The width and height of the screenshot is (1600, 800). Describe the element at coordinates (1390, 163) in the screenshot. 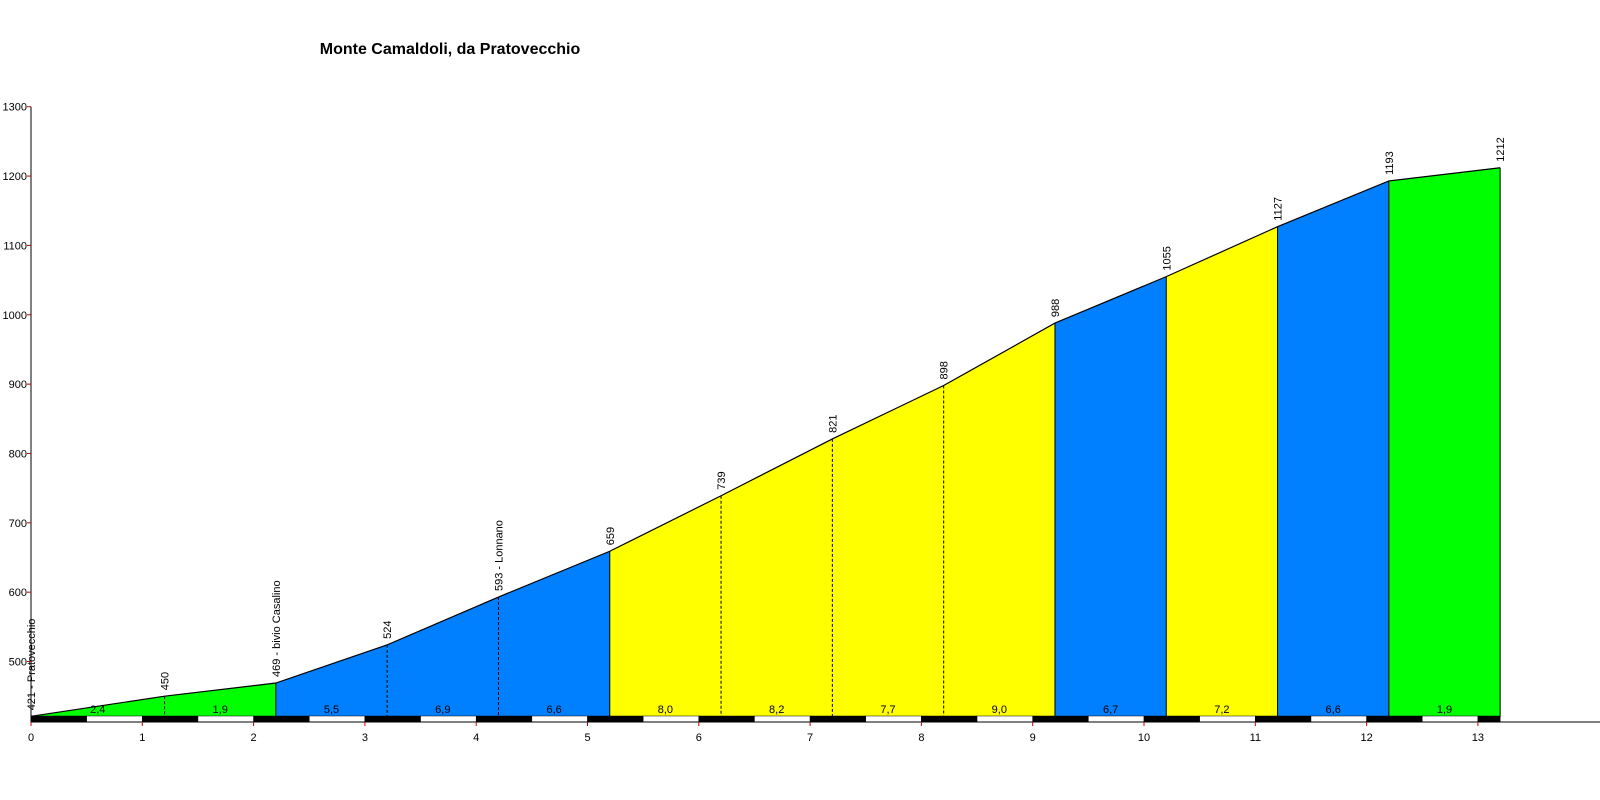

I see `altitude-label: 1193` at that location.